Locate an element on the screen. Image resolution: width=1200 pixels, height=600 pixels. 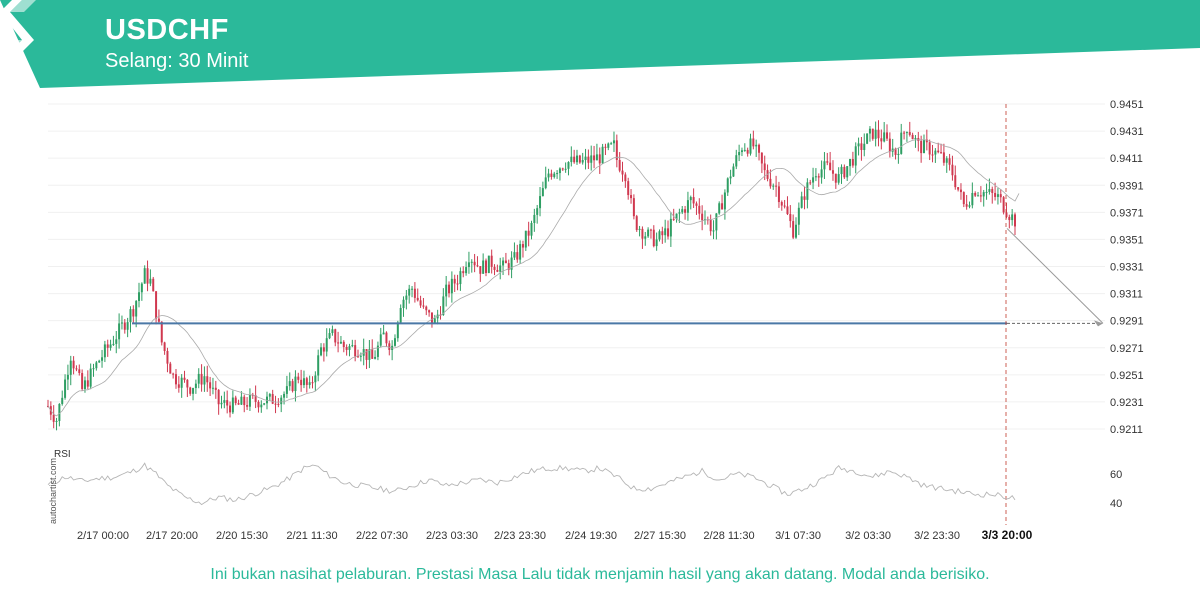
y-tick-label: 0.9351 is located at coordinates (1127, 240).